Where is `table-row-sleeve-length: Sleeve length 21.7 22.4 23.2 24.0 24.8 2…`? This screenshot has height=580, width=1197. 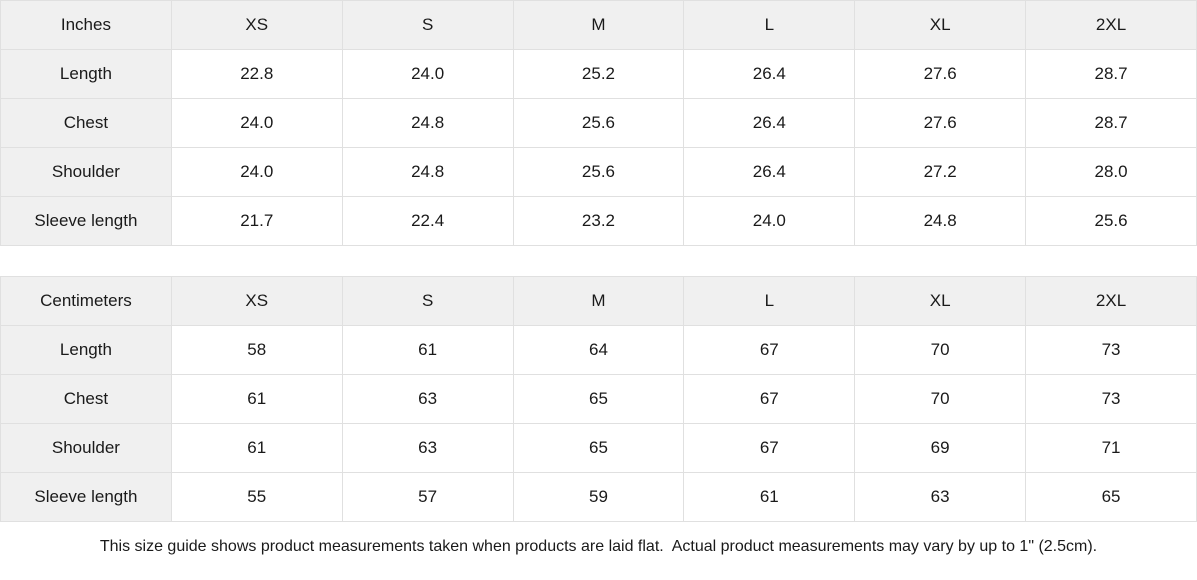 table-row-sleeve-length: Sleeve length 21.7 22.4 23.2 24.0 24.8 2… is located at coordinates (598, 221).